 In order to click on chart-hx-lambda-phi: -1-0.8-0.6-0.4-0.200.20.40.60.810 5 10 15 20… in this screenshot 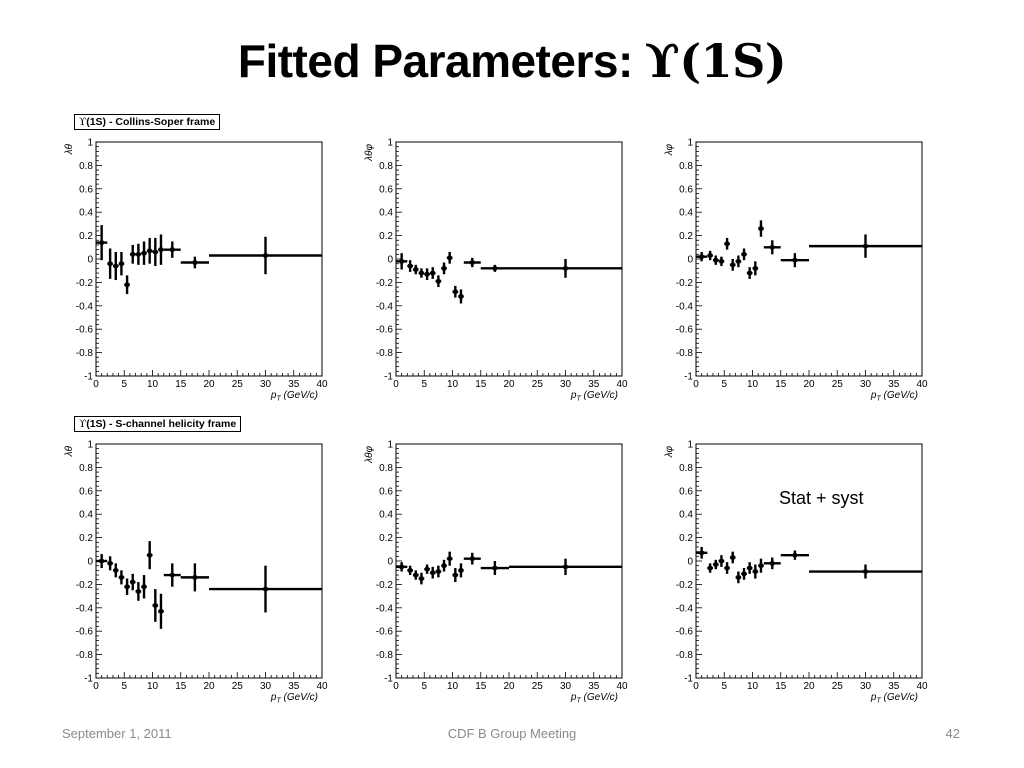, I will do `click(796, 572)`.